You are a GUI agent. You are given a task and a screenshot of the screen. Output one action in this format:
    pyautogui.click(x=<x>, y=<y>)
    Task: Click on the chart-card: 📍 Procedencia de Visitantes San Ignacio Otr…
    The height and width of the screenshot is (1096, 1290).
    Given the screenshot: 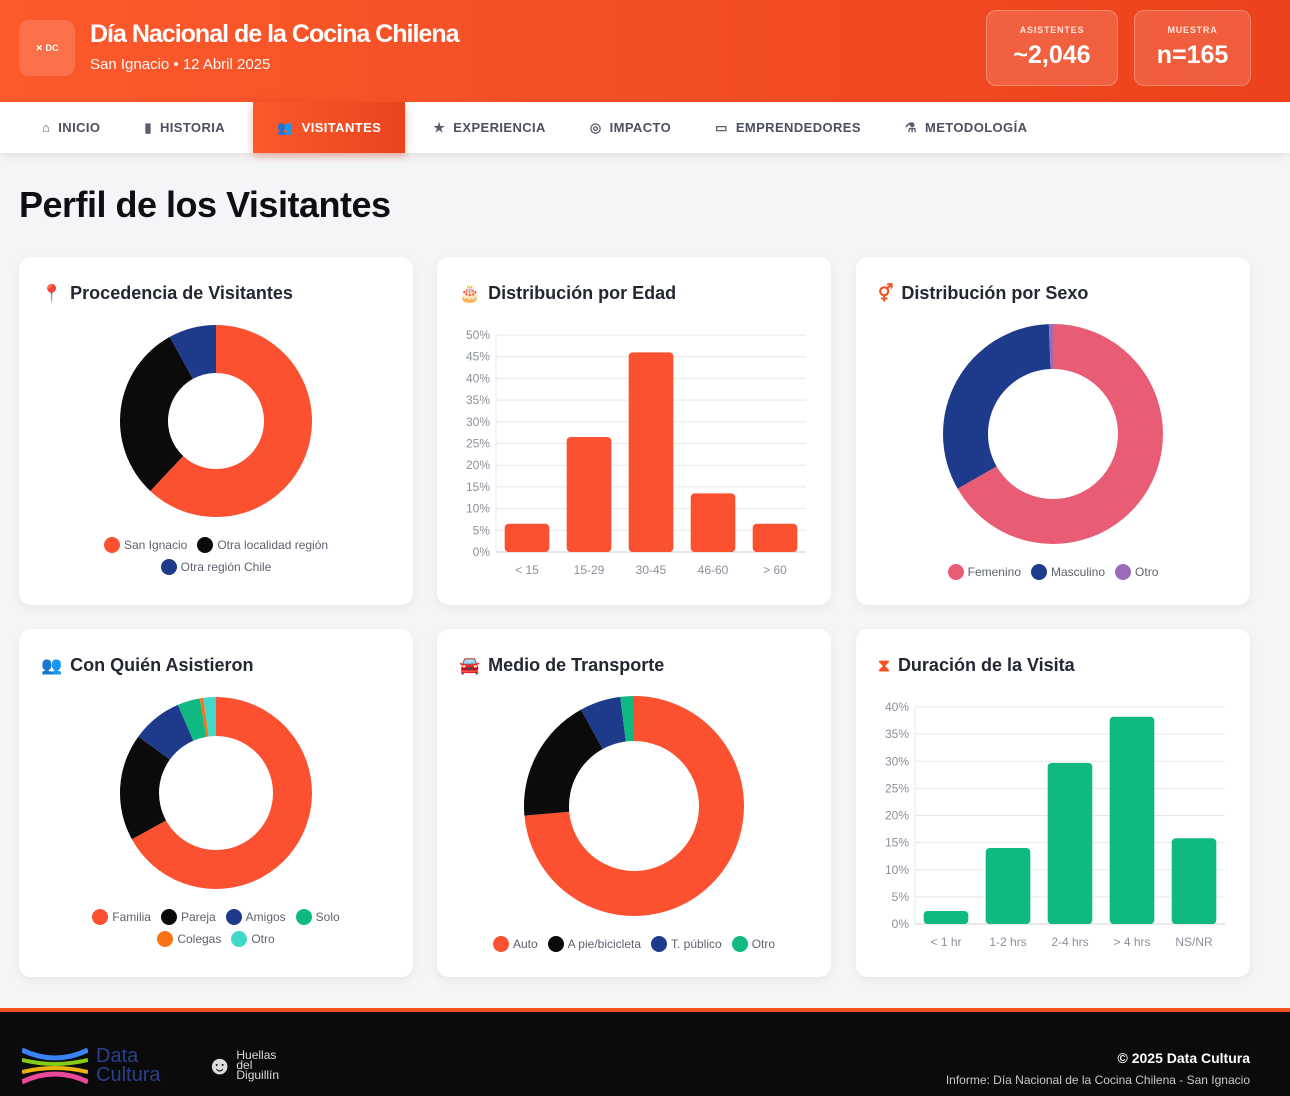 What is the action you would take?
    pyautogui.click(x=216, y=431)
    